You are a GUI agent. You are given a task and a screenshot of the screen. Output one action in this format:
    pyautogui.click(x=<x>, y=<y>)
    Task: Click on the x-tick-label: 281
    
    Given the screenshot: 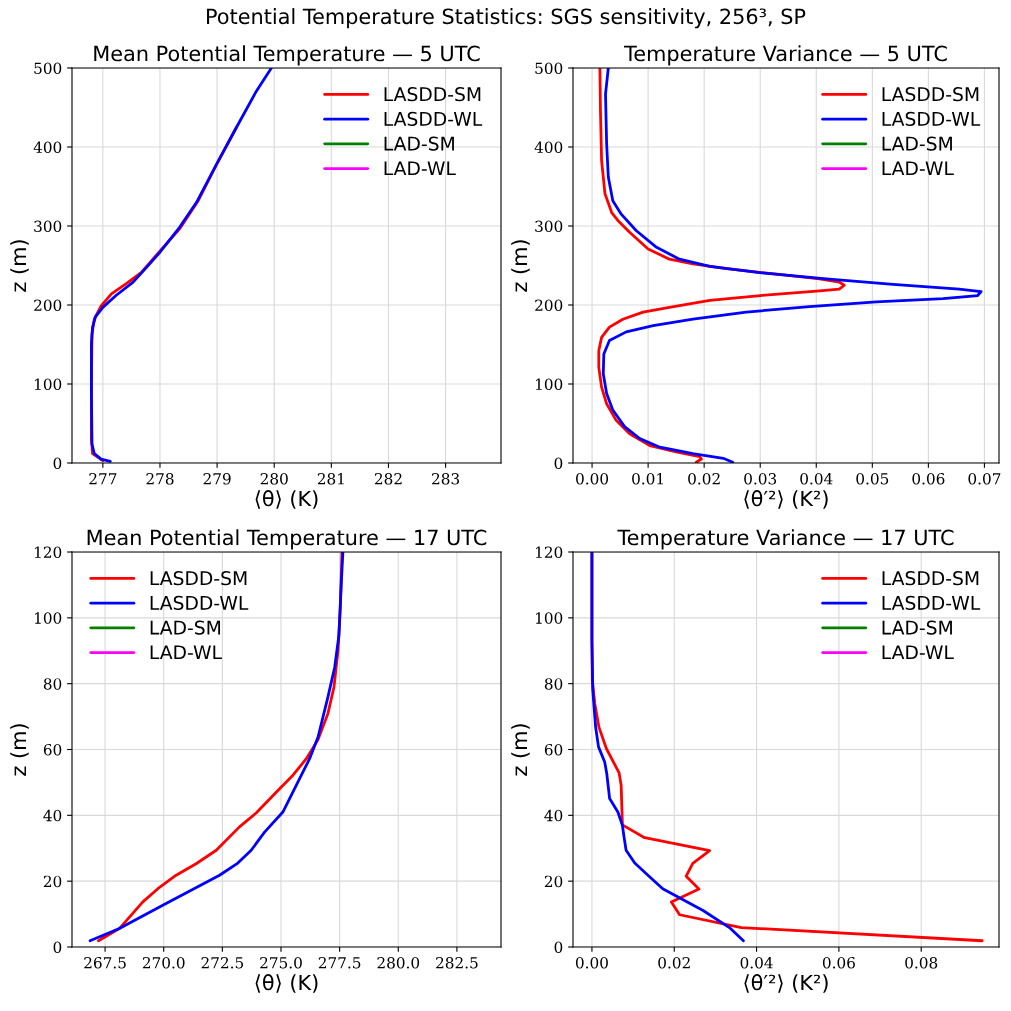 What is the action you would take?
    pyautogui.click(x=330, y=478)
    